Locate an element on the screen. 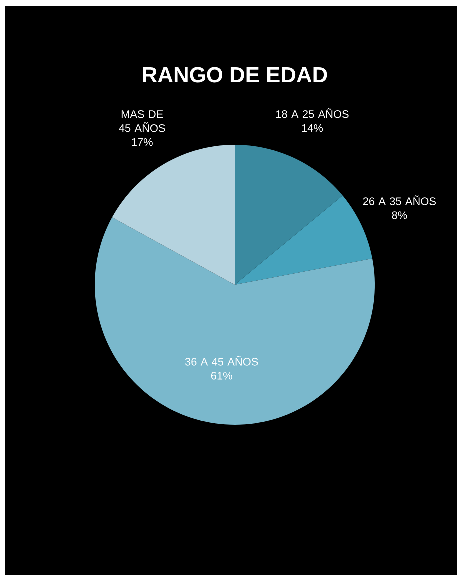  slice-label: 26 A 35 AÑOS is located at coordinates (399, 201).